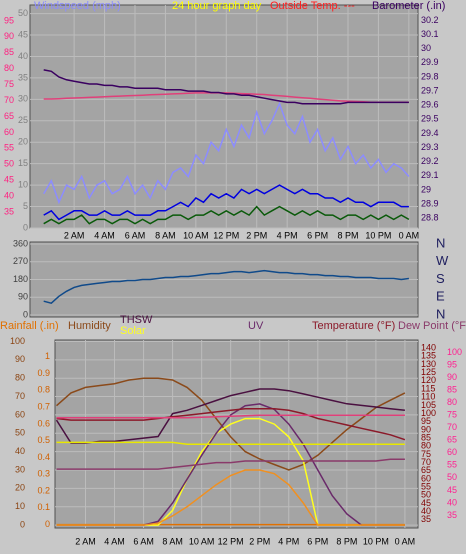 Image resolution: width=466 pixels, height=554 pixels. I want to click on y-tick-label: 70, so click(426, 462).